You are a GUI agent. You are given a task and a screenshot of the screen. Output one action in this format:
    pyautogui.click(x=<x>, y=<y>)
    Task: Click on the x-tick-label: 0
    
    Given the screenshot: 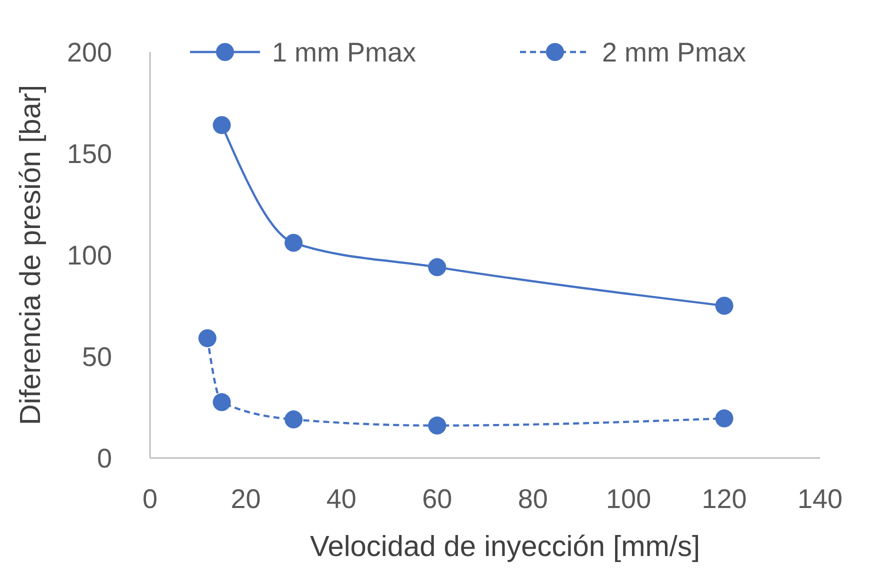 What is the action you would take?
    pyautogui.click(x=150, y=499)
    